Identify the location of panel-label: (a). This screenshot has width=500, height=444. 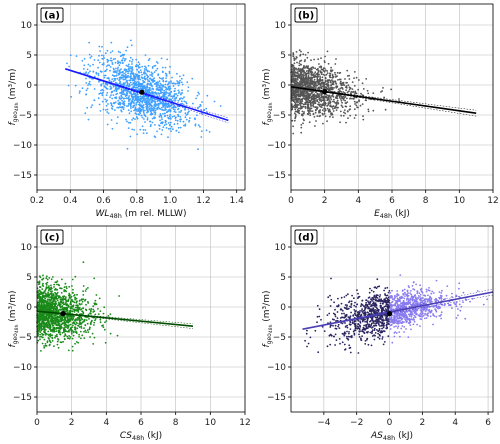
(52, 15).